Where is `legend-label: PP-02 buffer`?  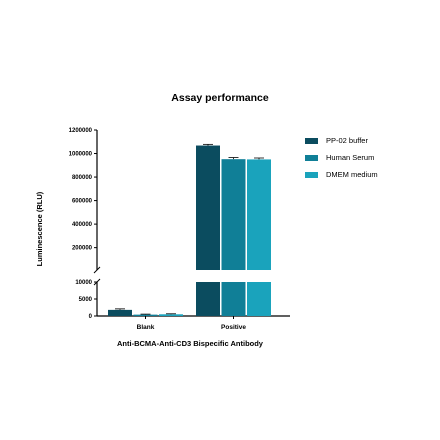
legend-label: PP-02 buffer is located at coordinates (347, 140).